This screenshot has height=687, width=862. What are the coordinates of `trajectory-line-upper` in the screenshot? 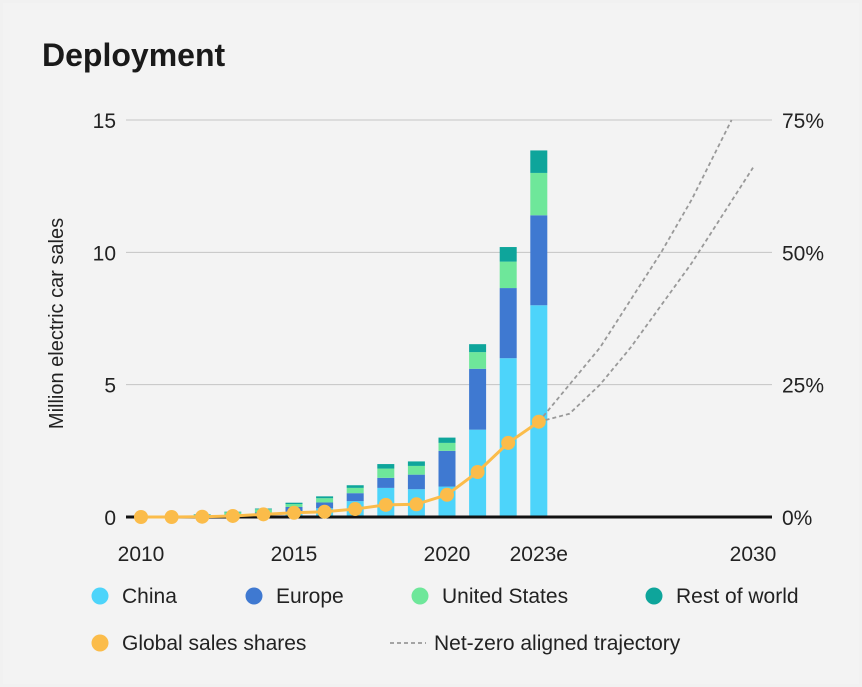 It's located at (635, 271).